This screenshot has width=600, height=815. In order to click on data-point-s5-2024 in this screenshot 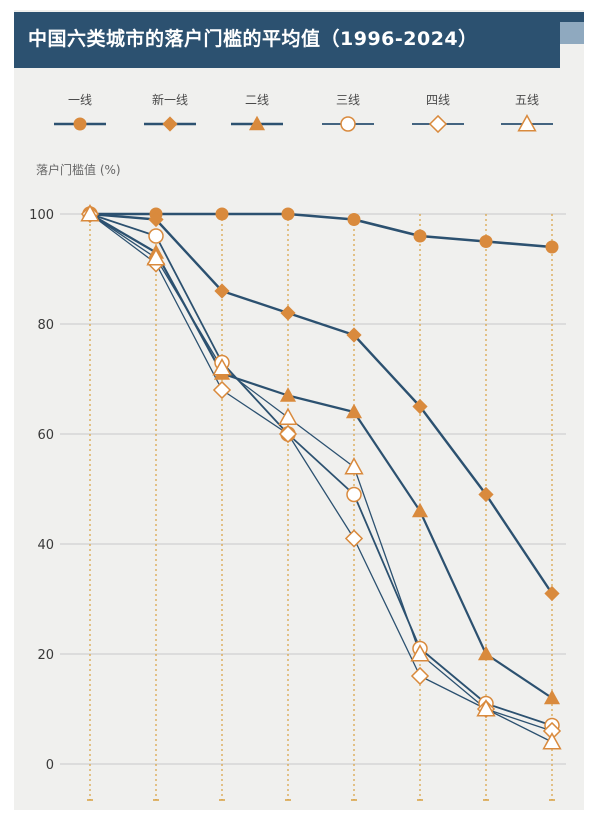, I will do `click(552, 741)`.